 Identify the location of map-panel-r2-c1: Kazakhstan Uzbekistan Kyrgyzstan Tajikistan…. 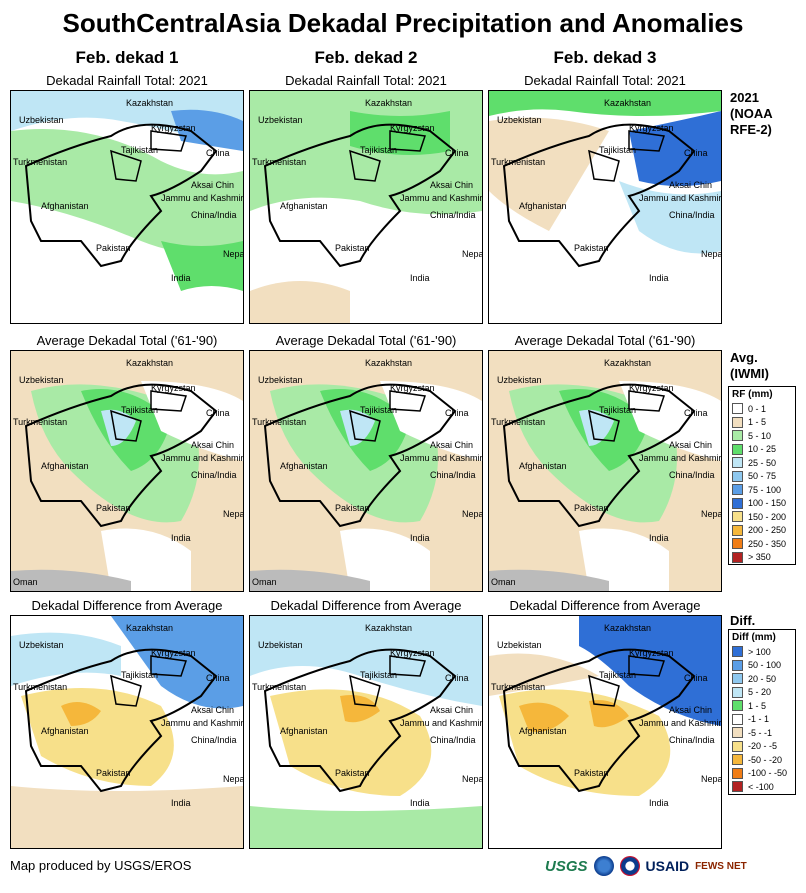
(127, 471).